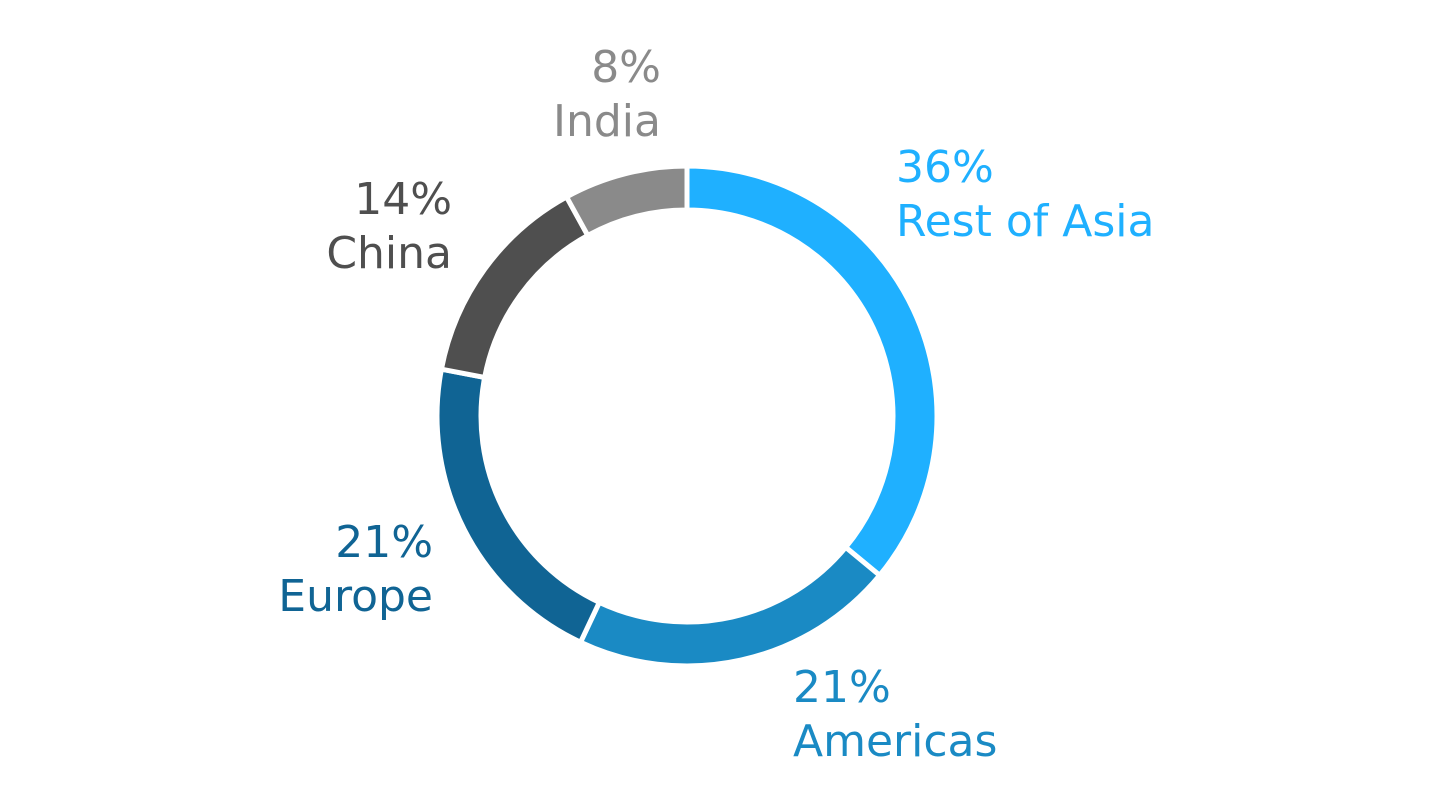  What do you see at coordinates (403, 199) in the screenshot?
I see `value-label: 14%` at bounding box center [403, 199].